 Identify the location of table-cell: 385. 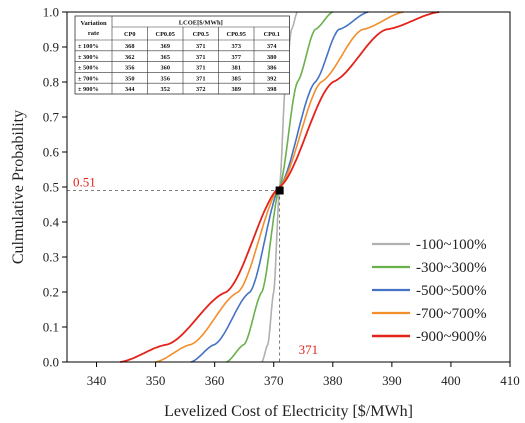
(236, 78).